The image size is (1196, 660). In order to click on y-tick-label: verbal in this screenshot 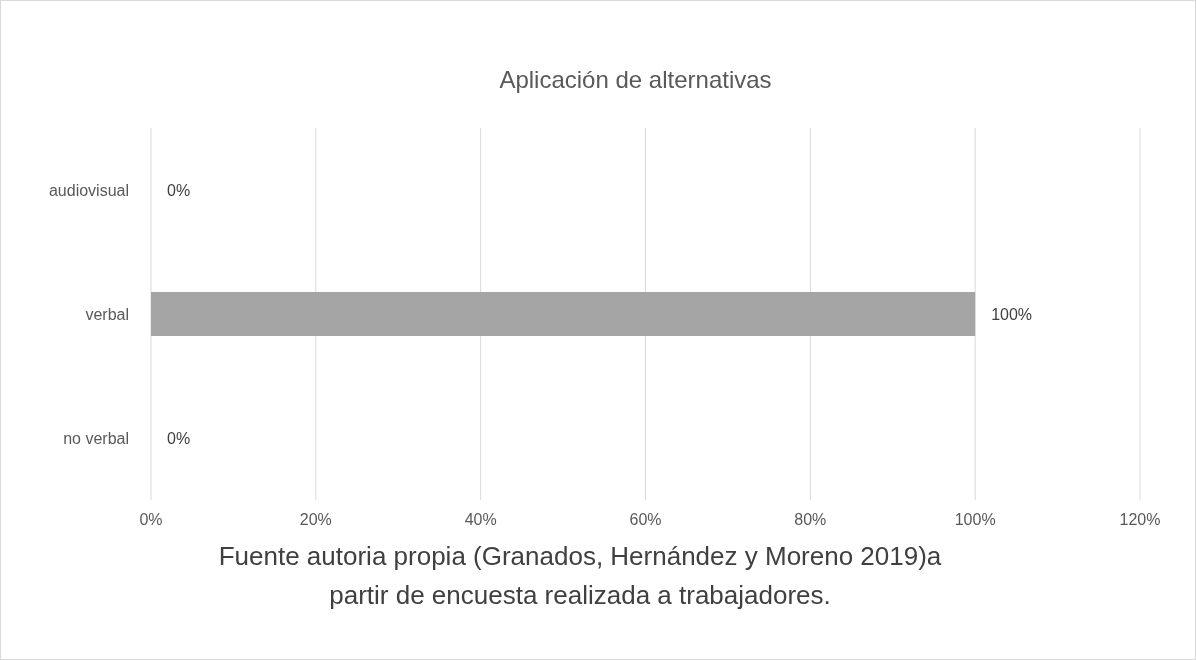, I will do `click(107, 314)`.